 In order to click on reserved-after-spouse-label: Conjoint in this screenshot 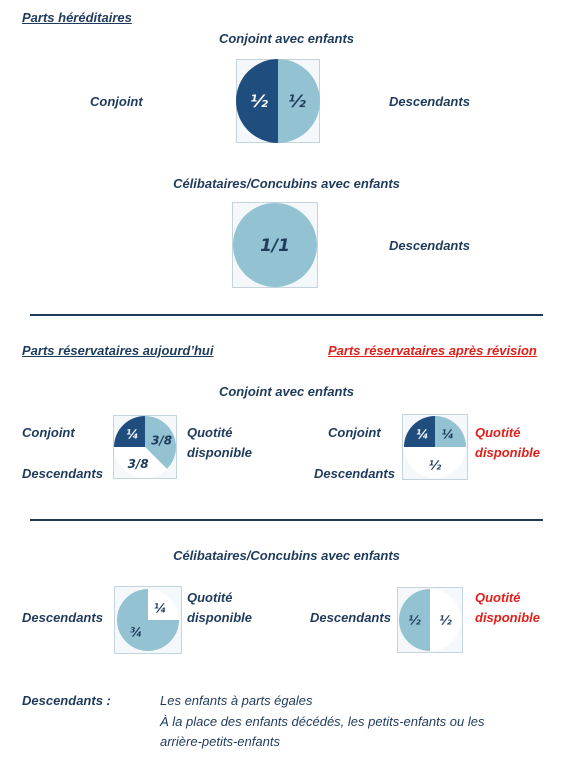, I will do `click(354, 432)`.